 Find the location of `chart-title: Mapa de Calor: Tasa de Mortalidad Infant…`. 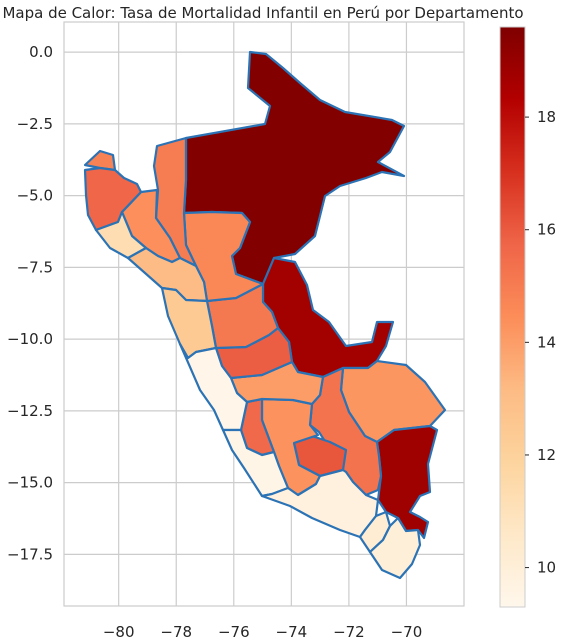

chart-title: Mapa de Calor: Tasa de Mortalidad Infant… is located at coordinates (262, 13).